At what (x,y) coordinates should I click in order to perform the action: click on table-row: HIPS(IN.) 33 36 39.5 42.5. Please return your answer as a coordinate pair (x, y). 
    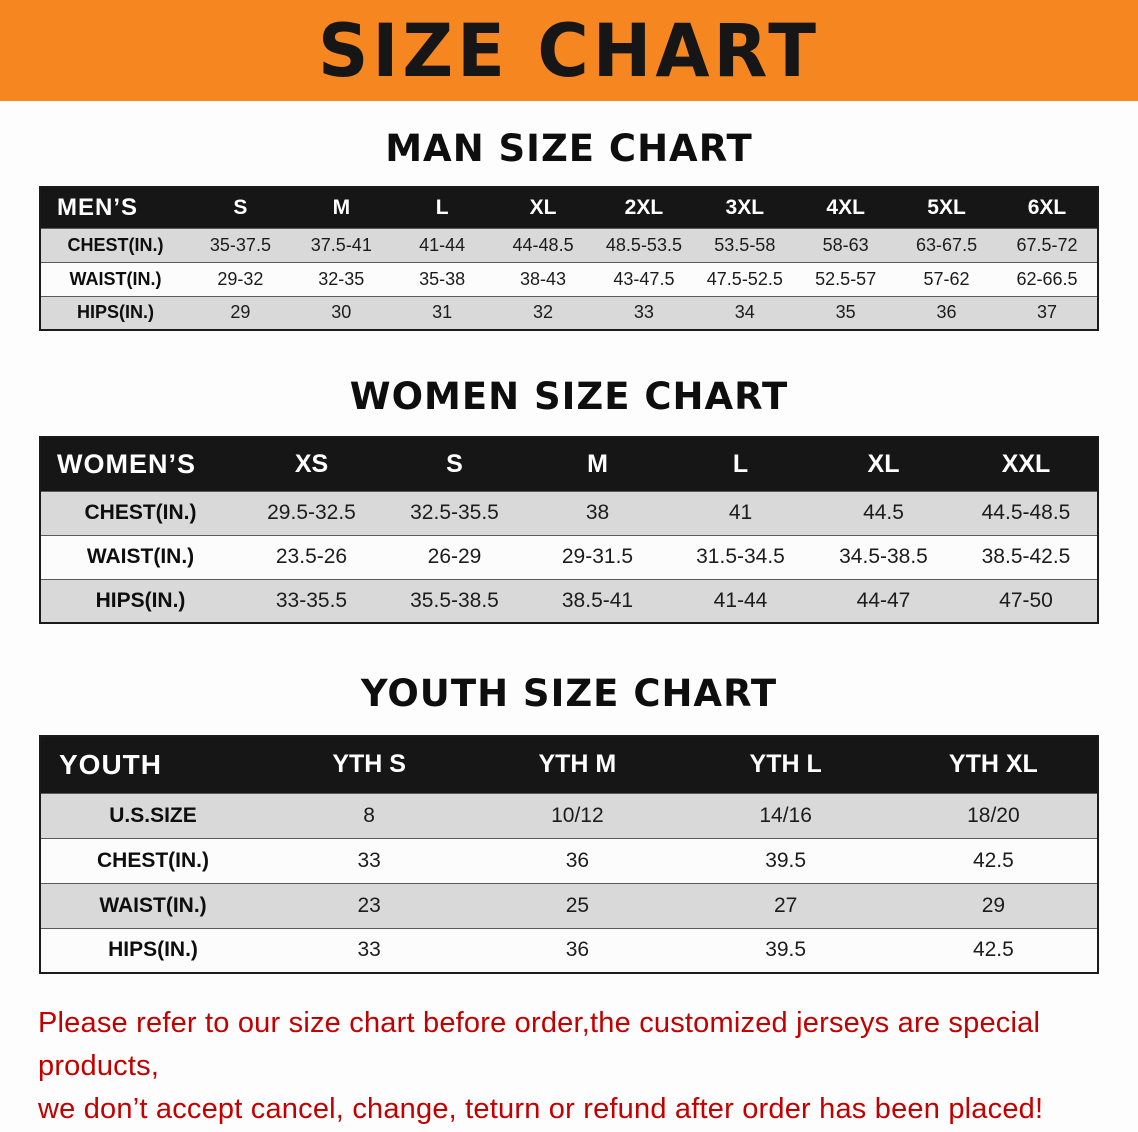
    Looking at the image, I should click on (569, 950).